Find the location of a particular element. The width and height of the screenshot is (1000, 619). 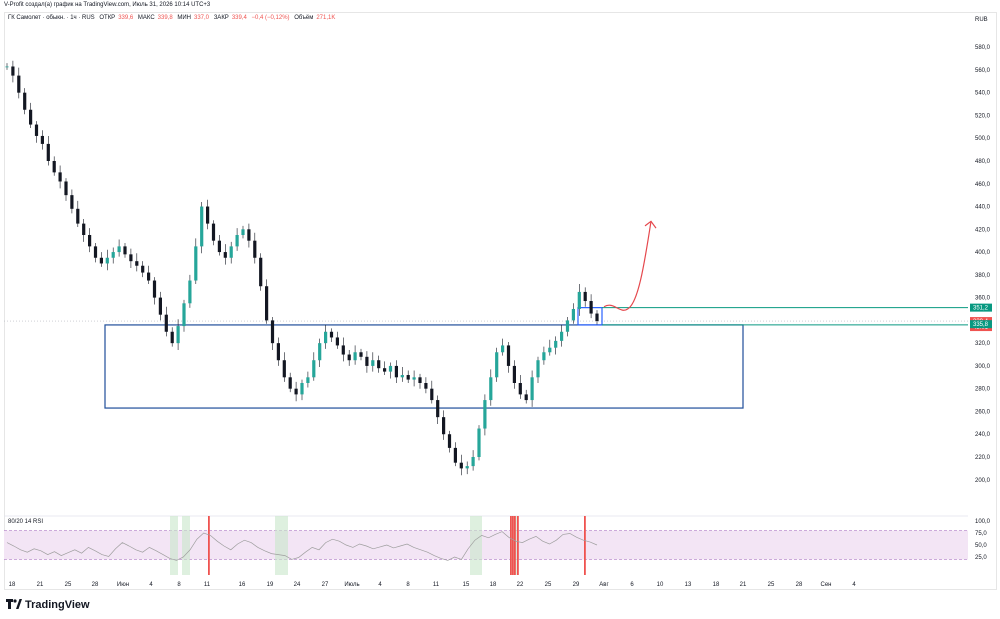

legend-low-label: МИН is located at coordinates (184, 18).